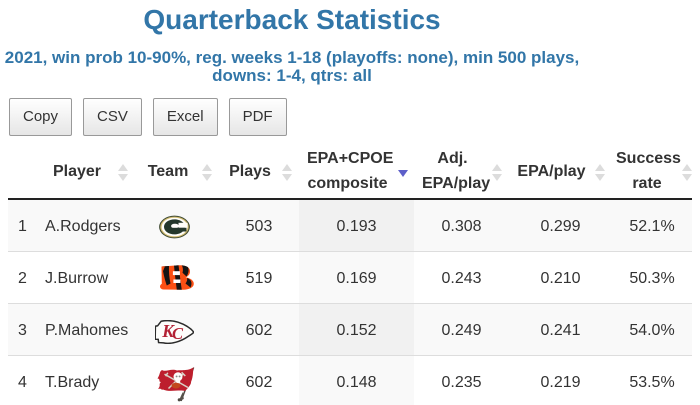 This screenshot has width=700, height=405. Describe the element at coordinates (178, 333) in the screenshot. I see `svg-text: C` at that location.